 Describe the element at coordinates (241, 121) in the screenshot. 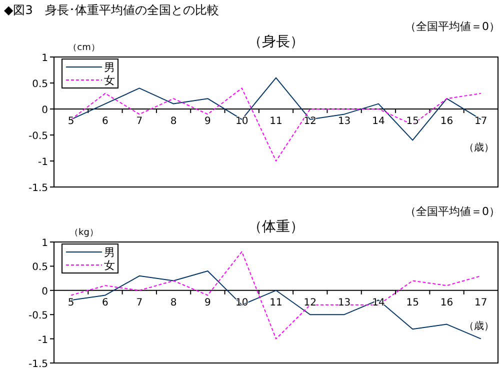

I see `x-tick-label: 10` at that location.